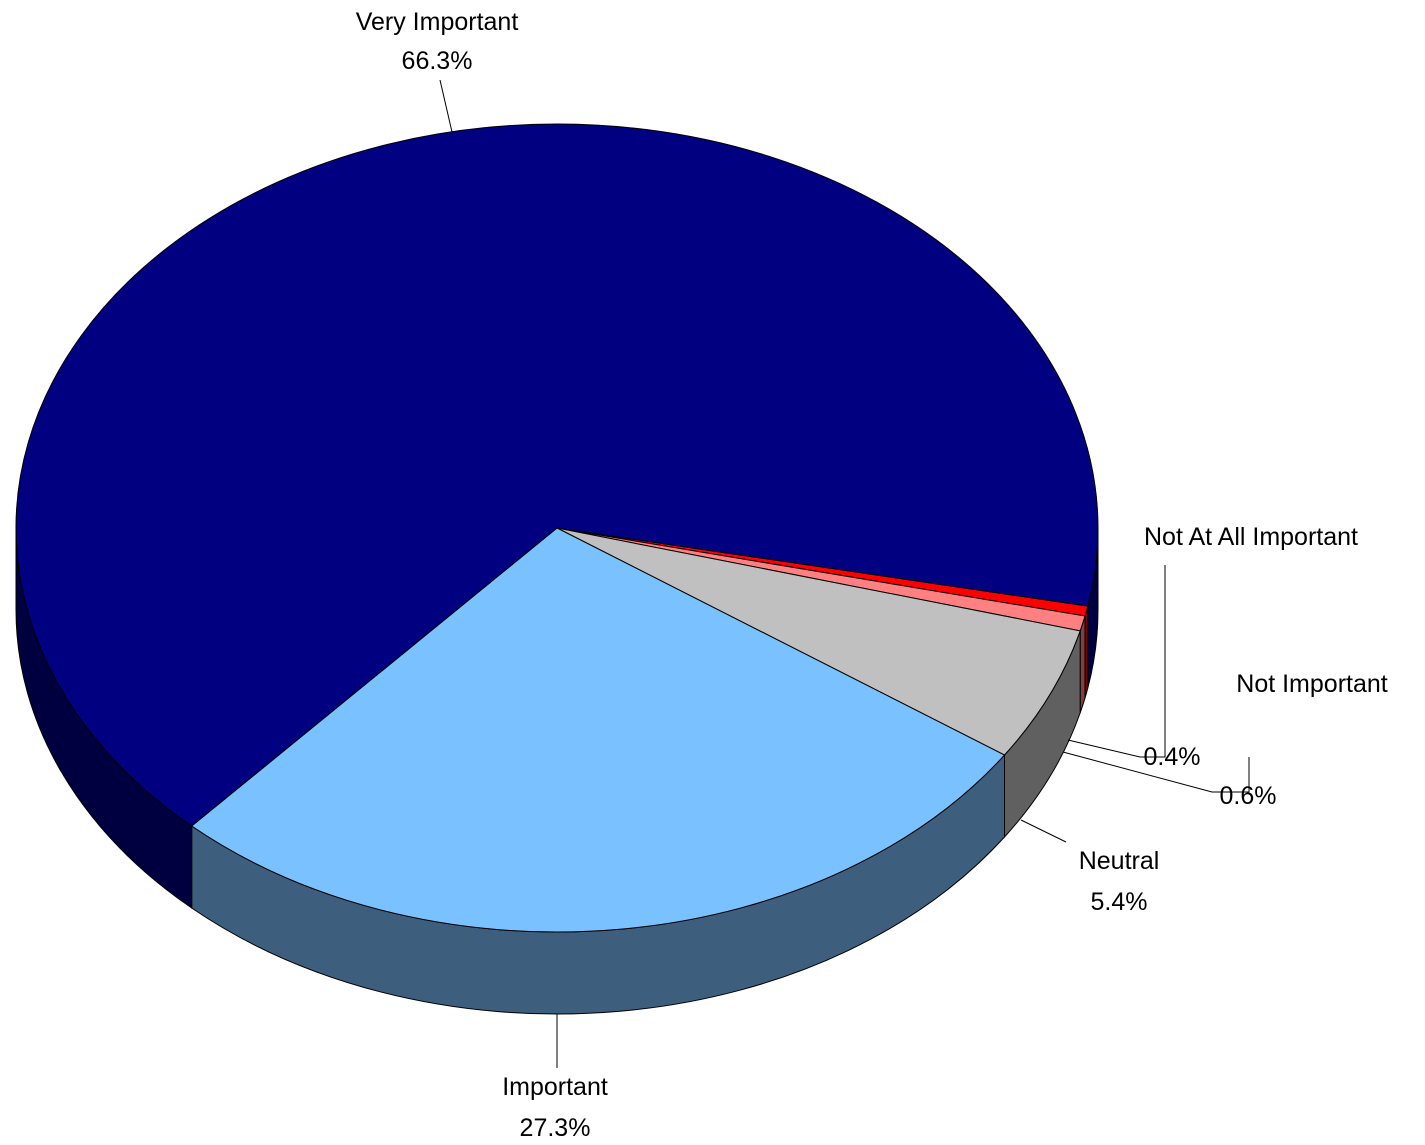 Image resolution: width=1425 pixels, height=1145 pixels. What do you see at coordinates (1248, 796) in the screenshot?
I see `value-label-not-important: 0.6%` at bounding box center [1248, 796].